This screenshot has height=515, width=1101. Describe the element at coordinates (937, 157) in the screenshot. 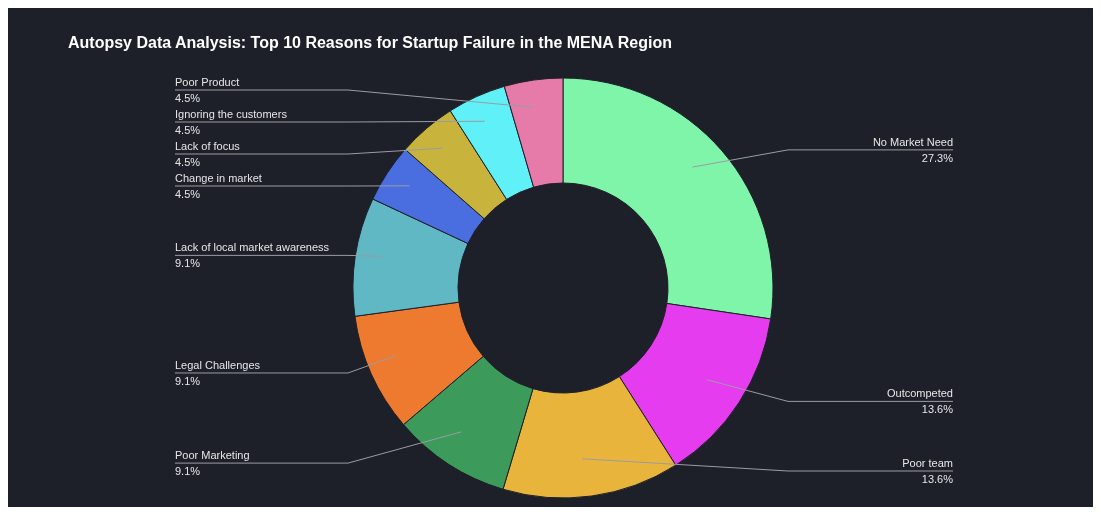

I see `data-label: 27.3%` at that location.